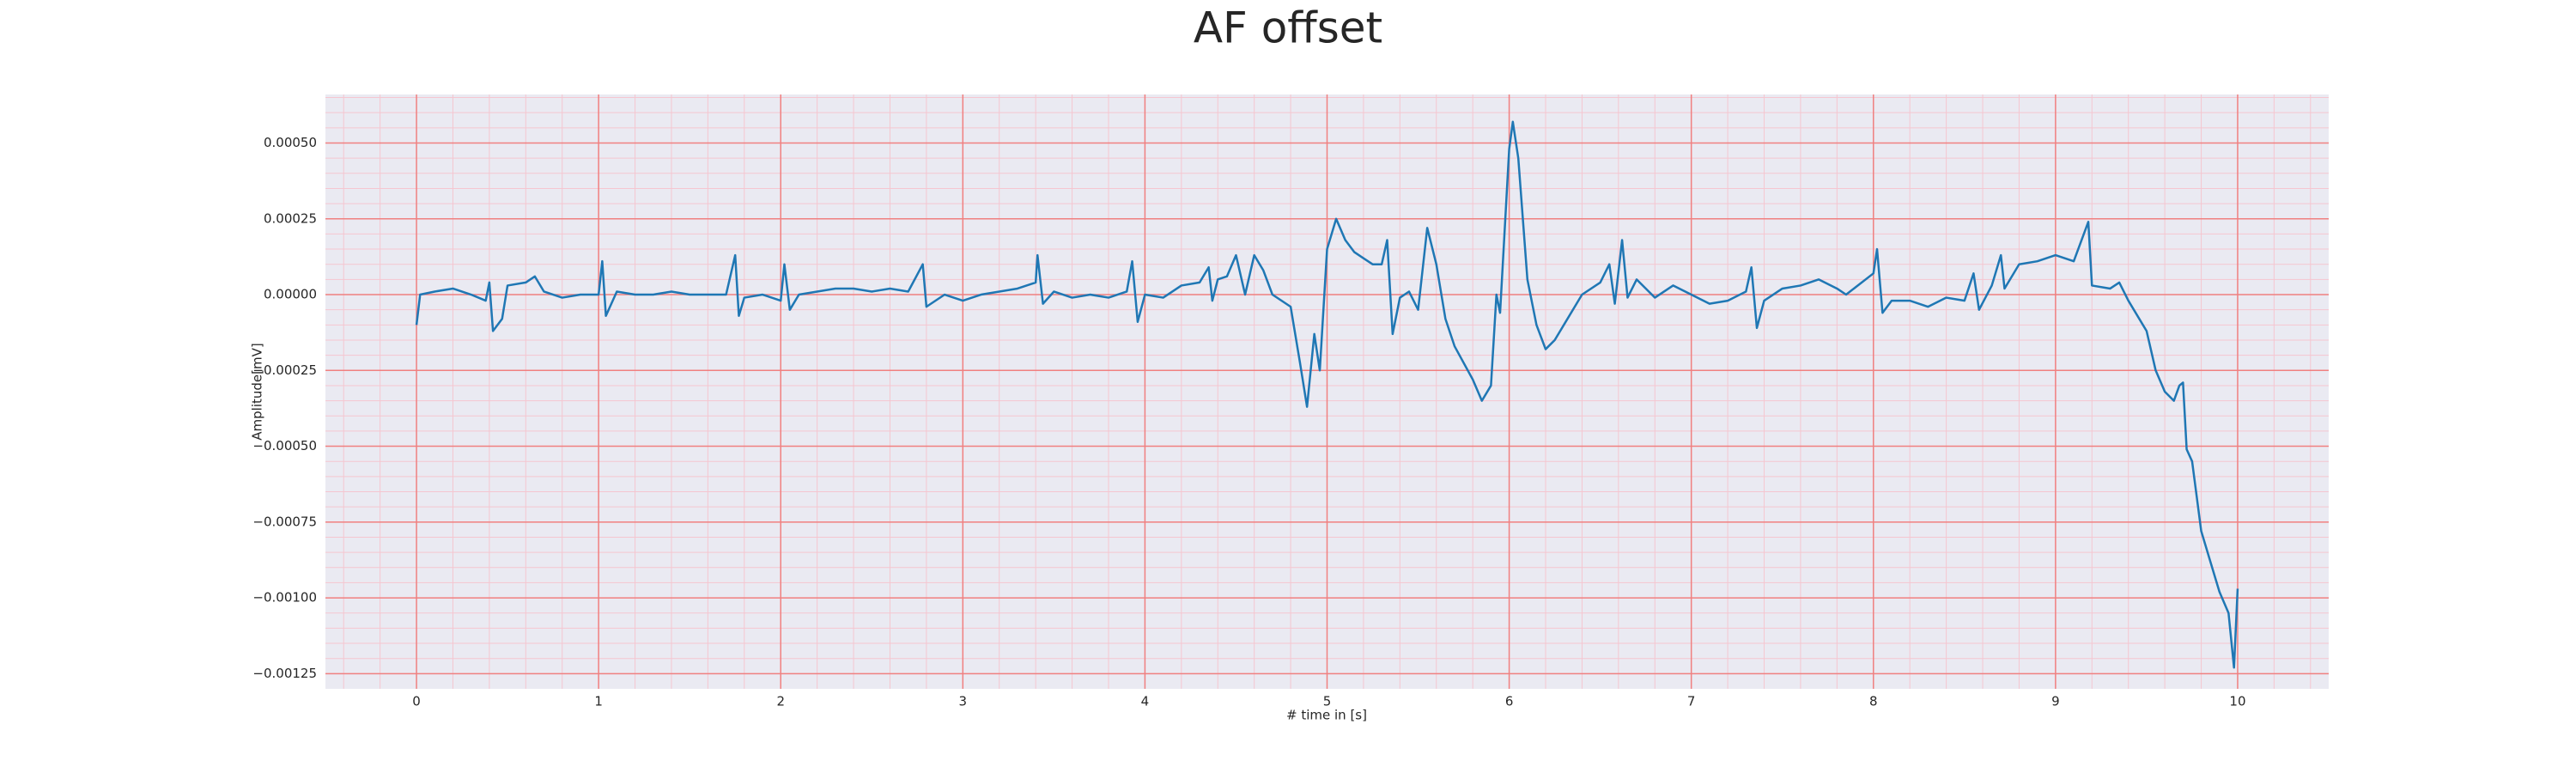 The image size is (2576, 773). I want to click on y-tick-label: −0.00100, so click(284, 598).